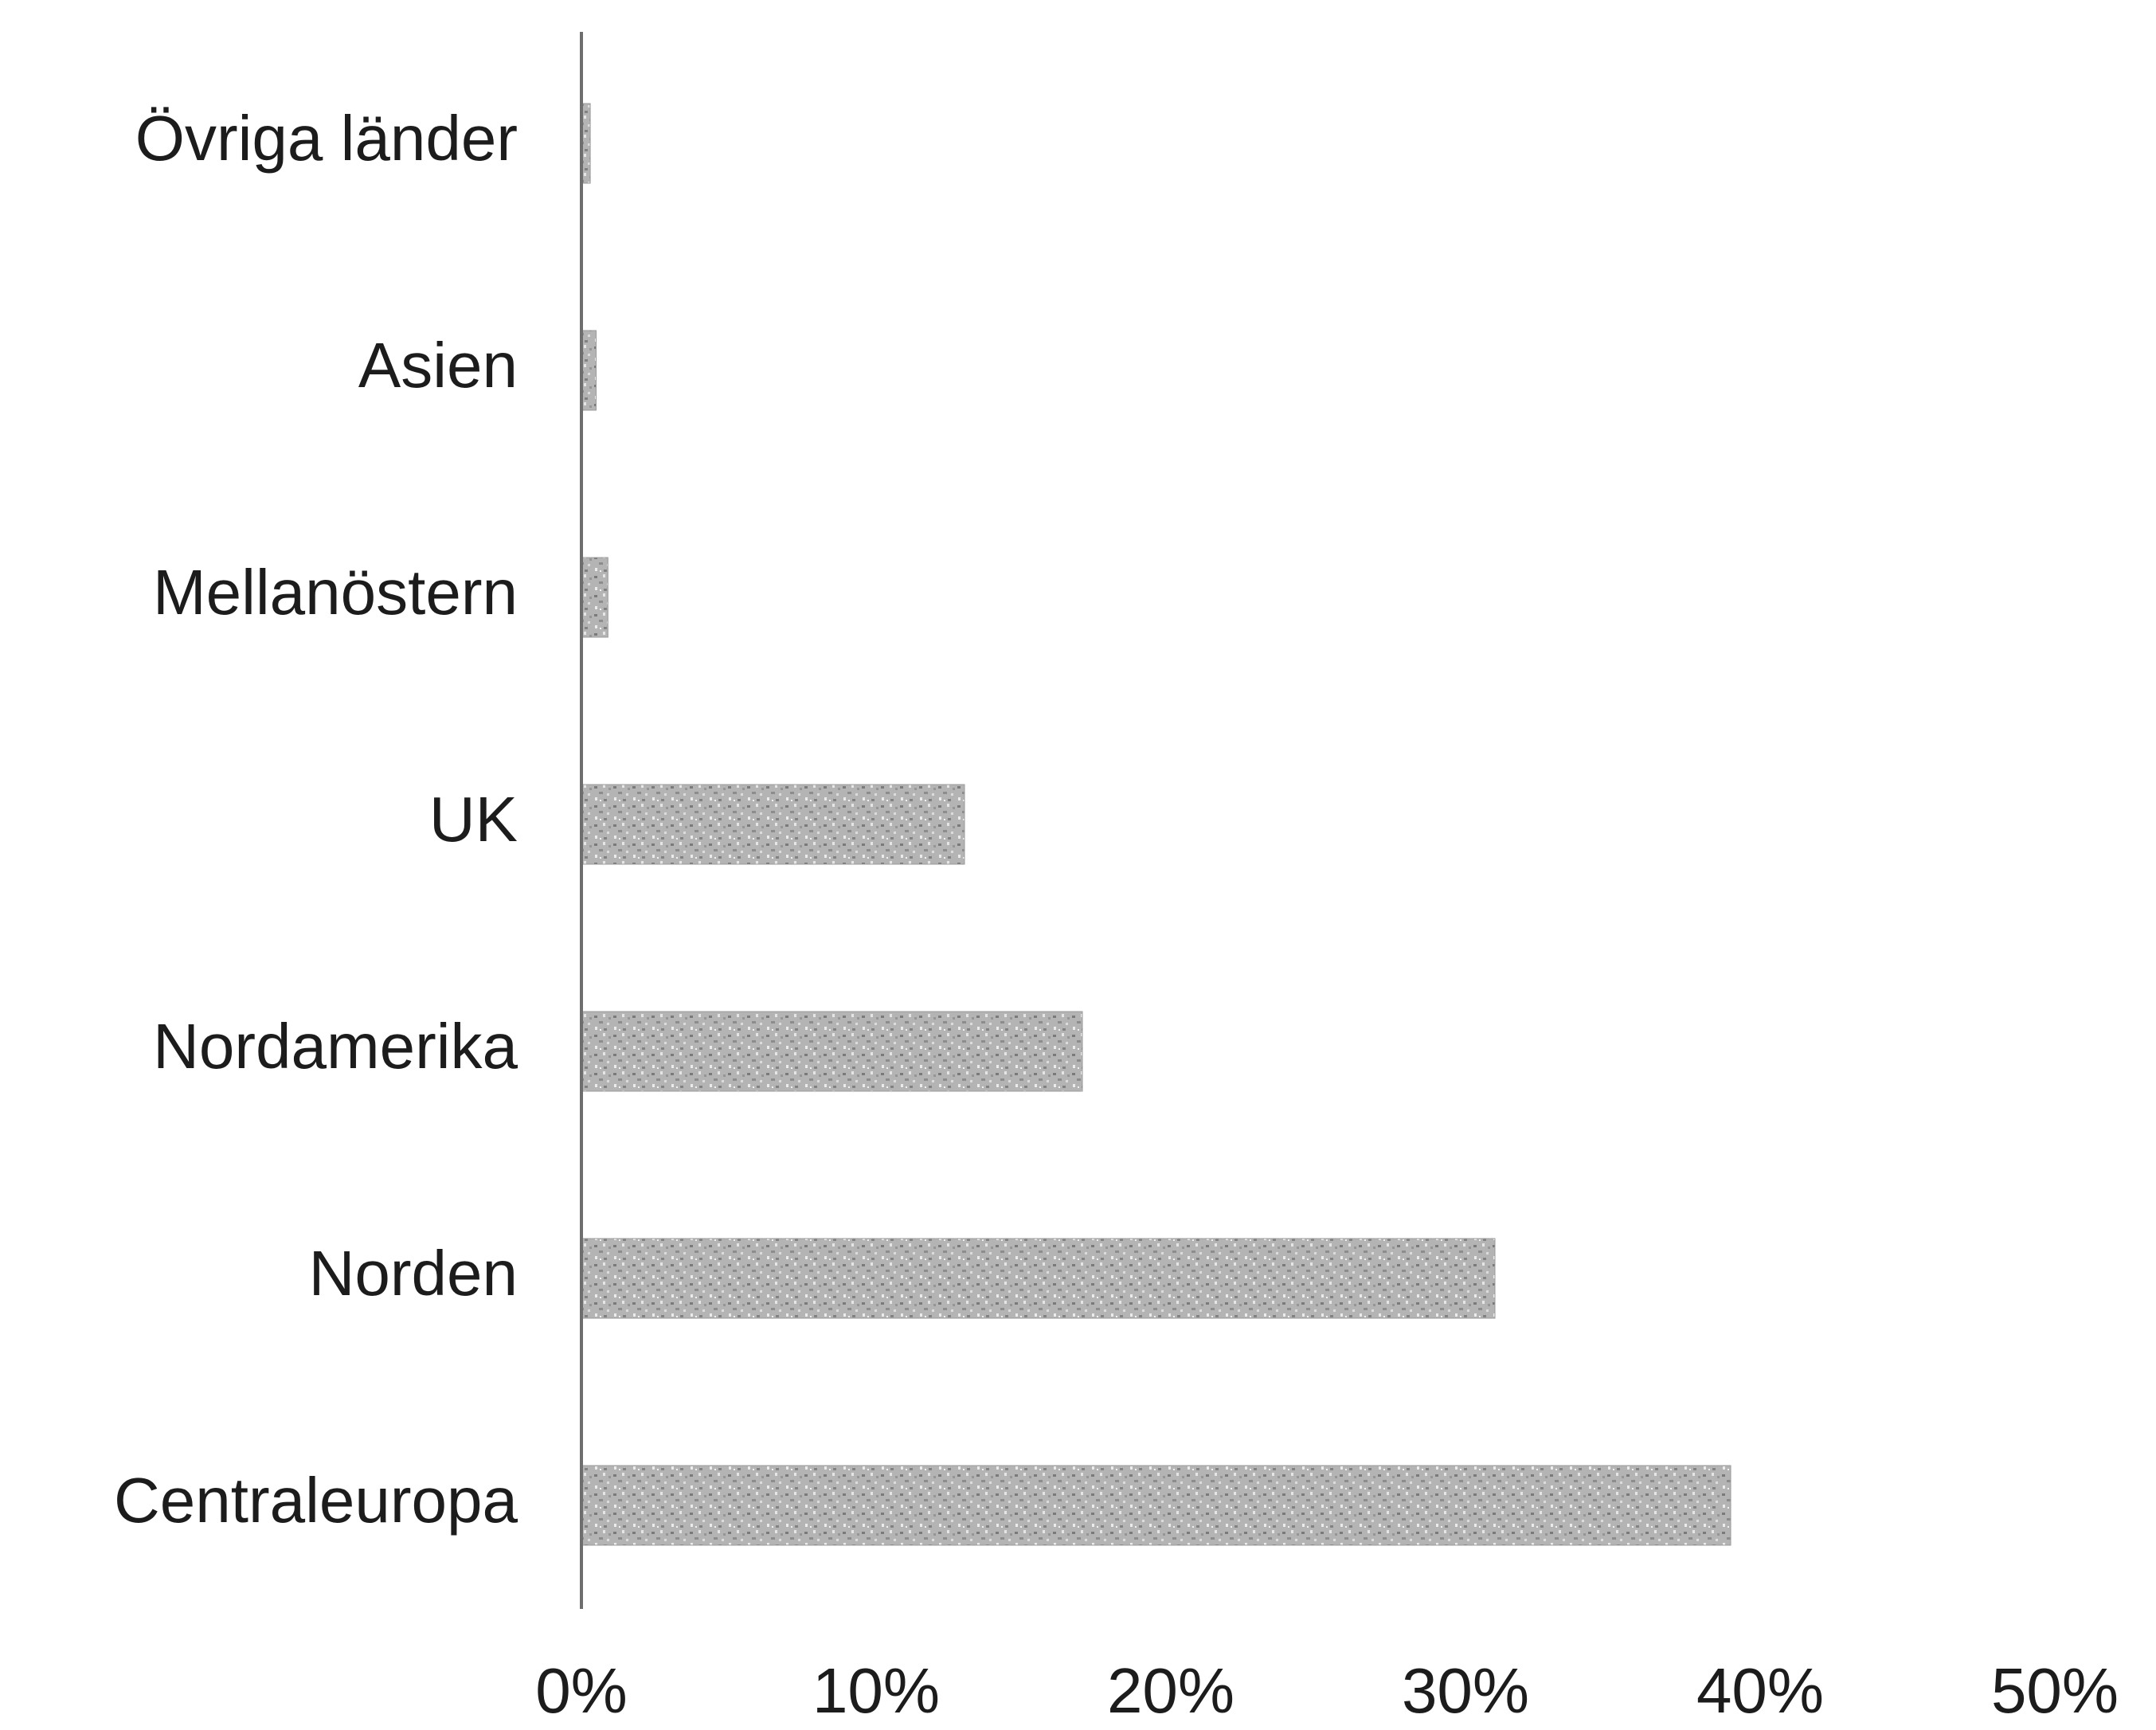 This screenshot has height=1730, width=2156. Describe the element at coordinates (326, 138) in the screenshot. I see `category-label-ovriga-lander: Övriga länder` at that location.